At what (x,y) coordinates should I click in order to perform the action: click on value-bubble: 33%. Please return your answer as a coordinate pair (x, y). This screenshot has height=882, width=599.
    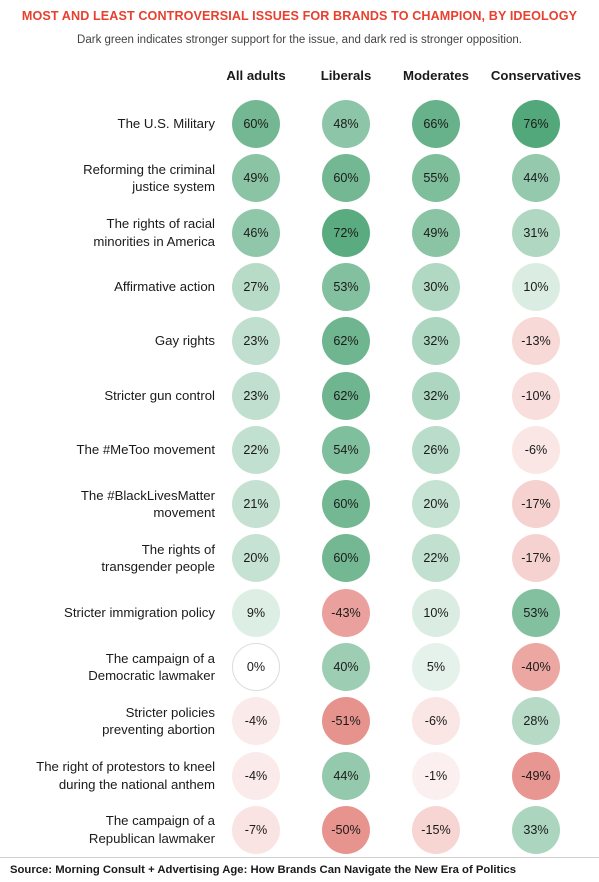
    Looking at the image, I should click on (536, 829).